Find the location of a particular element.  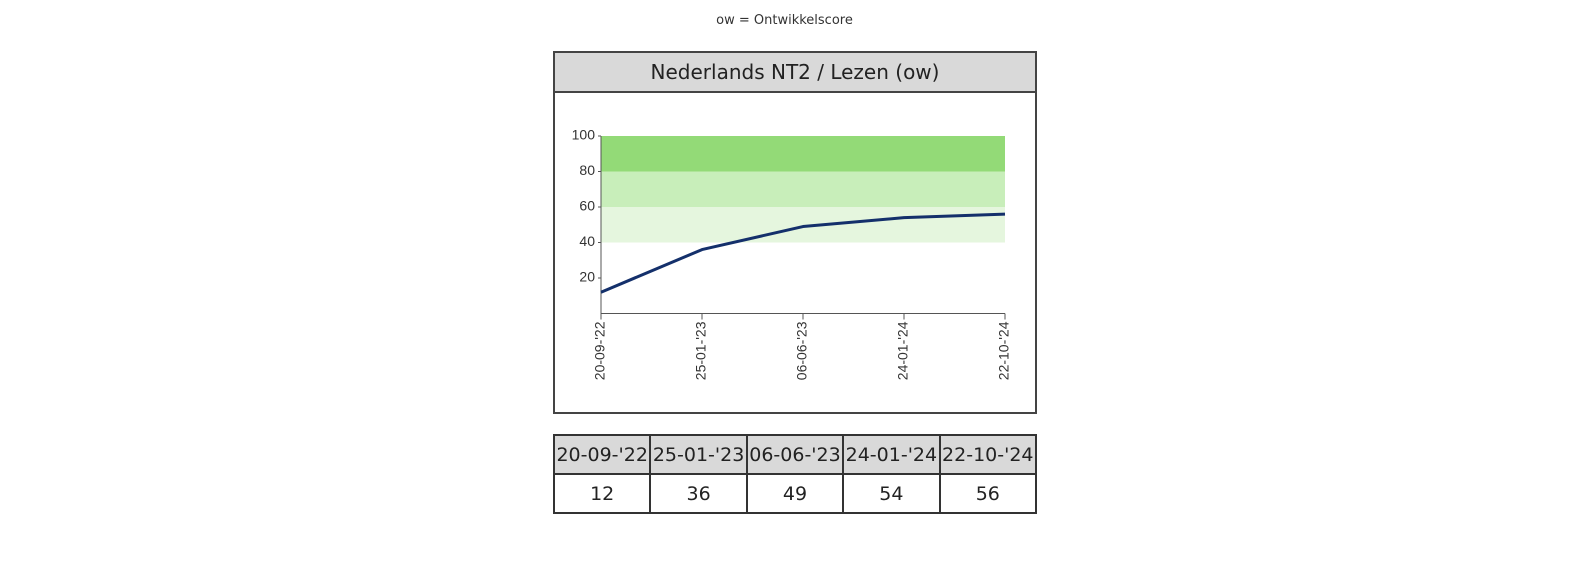

x-tick-label: 25-01-'23 is located at coordinates (701, 350).